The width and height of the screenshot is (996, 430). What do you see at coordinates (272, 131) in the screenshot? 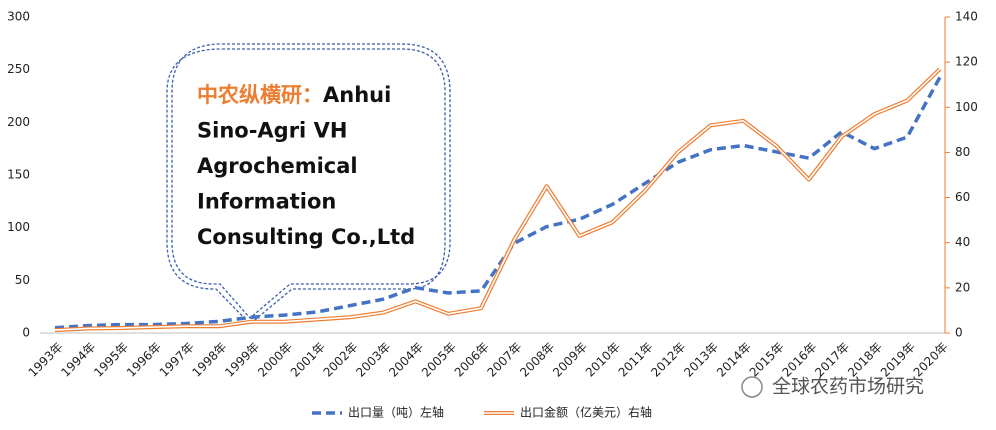
I see `annotation-text: Sino-Agri VH` at bounding box center [272, 131].